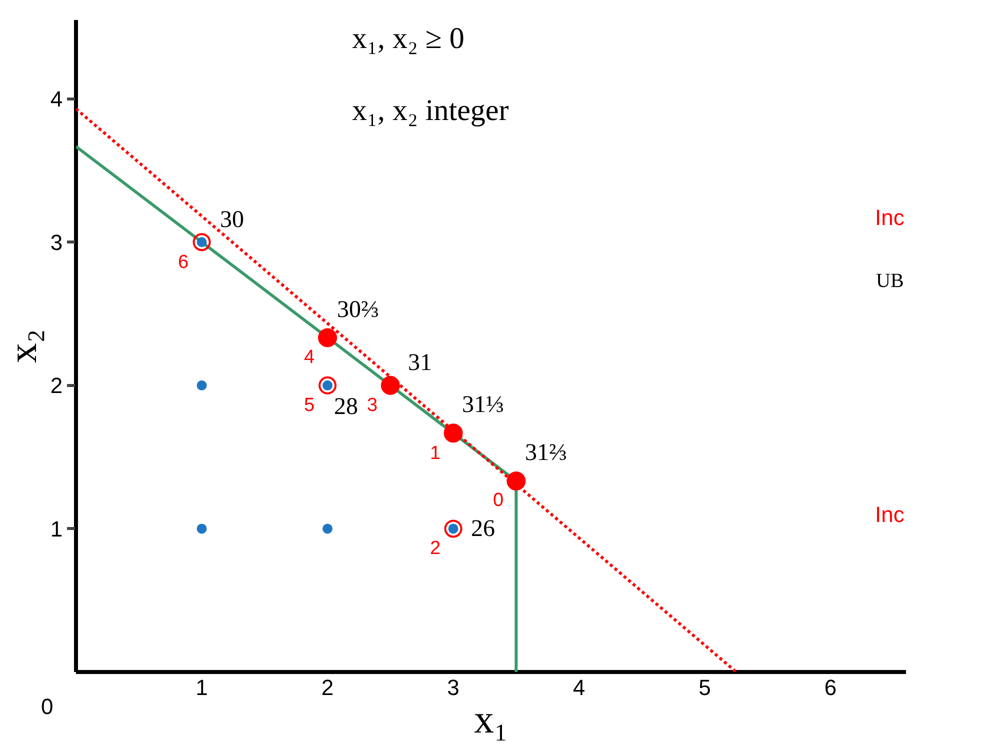 The image size is (986, 745). I want to click on x-tick-label: 6, so click(830, 687).